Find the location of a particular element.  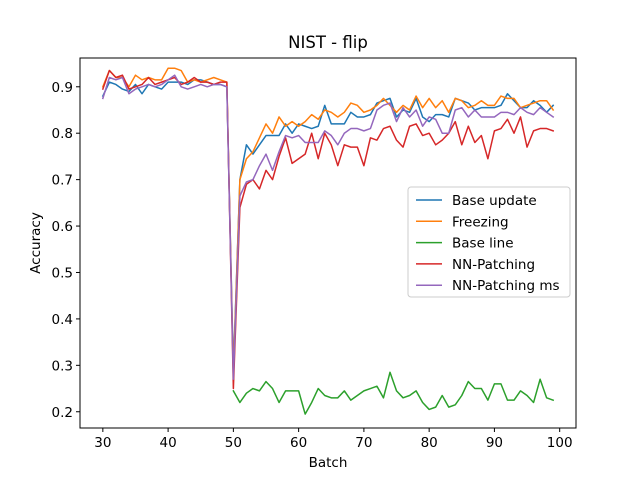

y-tick-label: 0.4 is located at coordinates (62, 320).